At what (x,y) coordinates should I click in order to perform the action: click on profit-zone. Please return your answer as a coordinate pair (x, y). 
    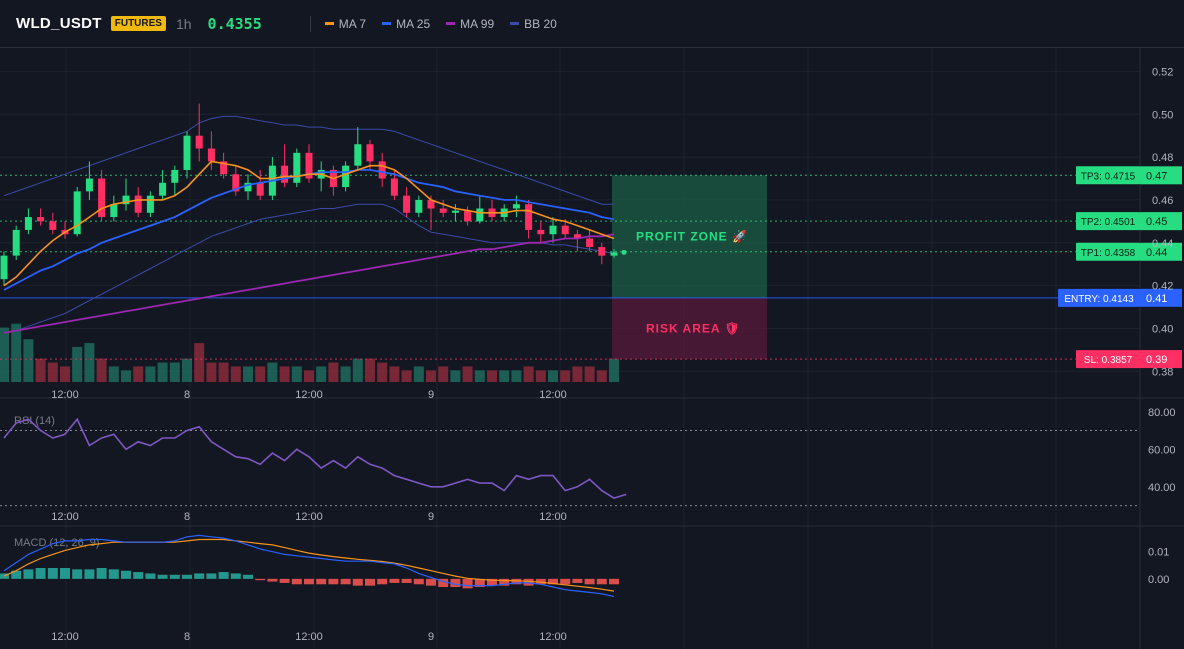
    Looking at the image, I should click on (689, 236).